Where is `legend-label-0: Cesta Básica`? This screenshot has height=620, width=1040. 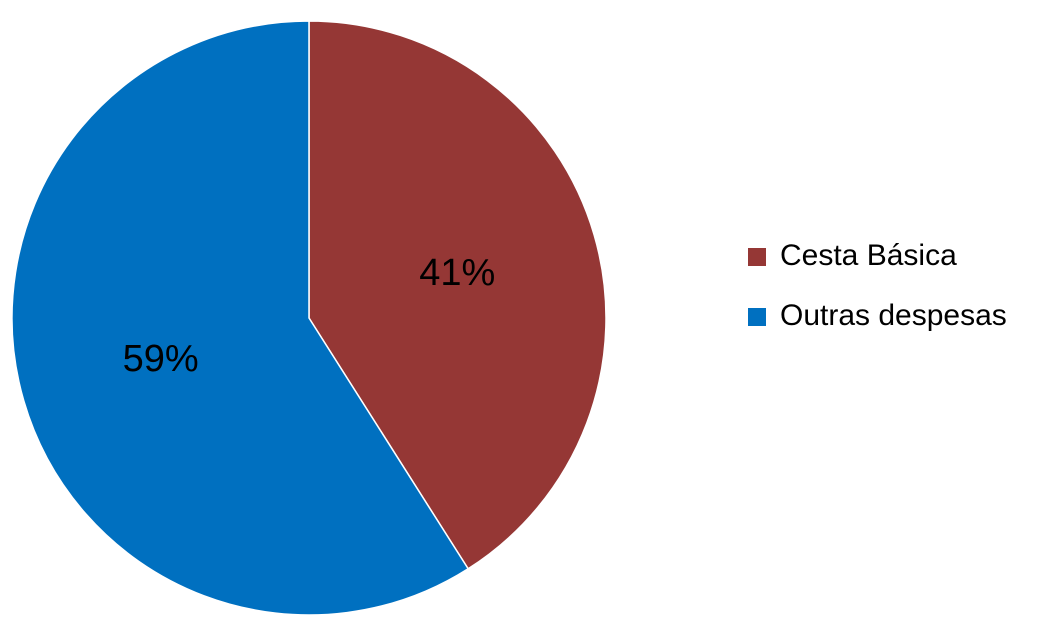
legend-label-0: Cesta Básica is located at coordinates (868, 255).